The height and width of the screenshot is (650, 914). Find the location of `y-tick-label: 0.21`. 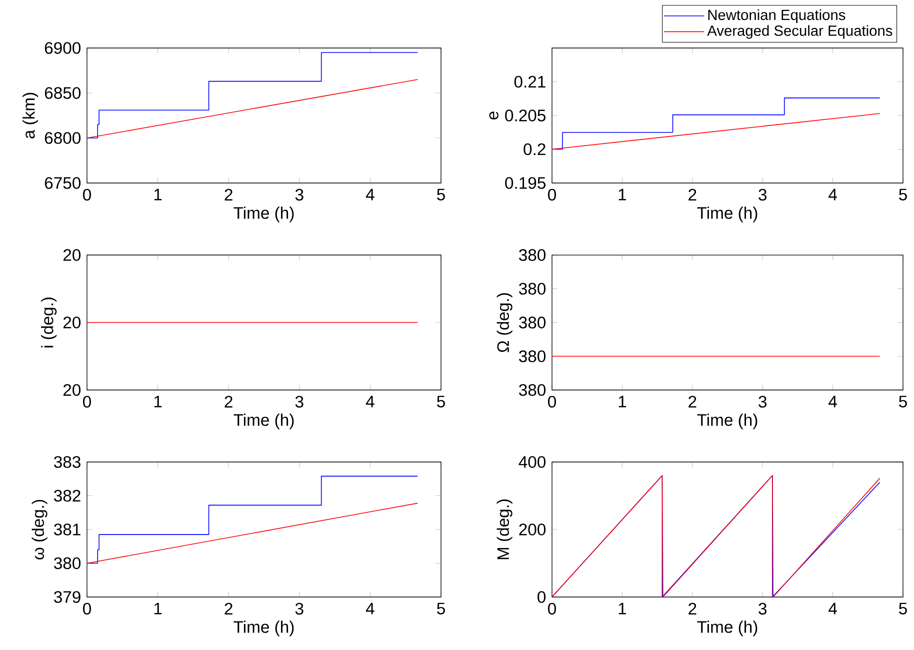

y-tick-label: 0.21 is located at coordinates (530, 82).